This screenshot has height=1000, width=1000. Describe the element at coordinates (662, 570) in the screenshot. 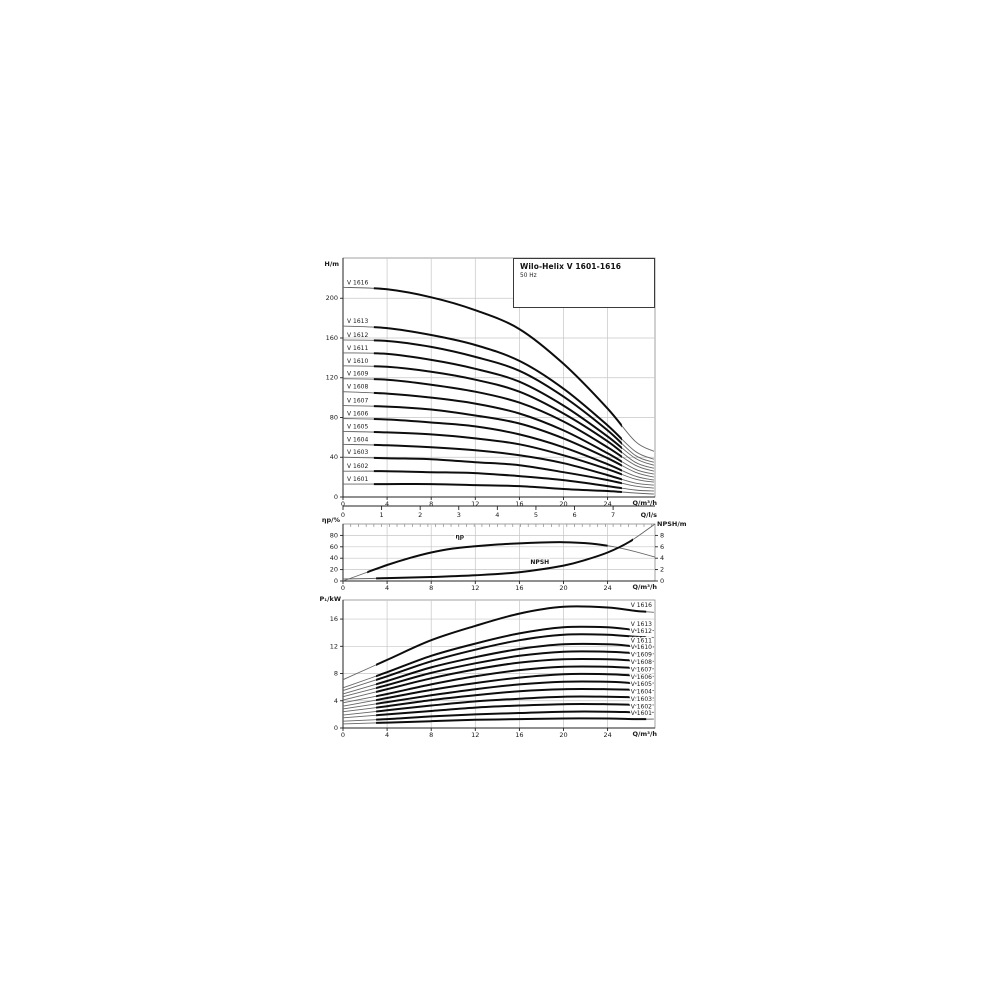

I see `y2-tick-label: 2` at that location.